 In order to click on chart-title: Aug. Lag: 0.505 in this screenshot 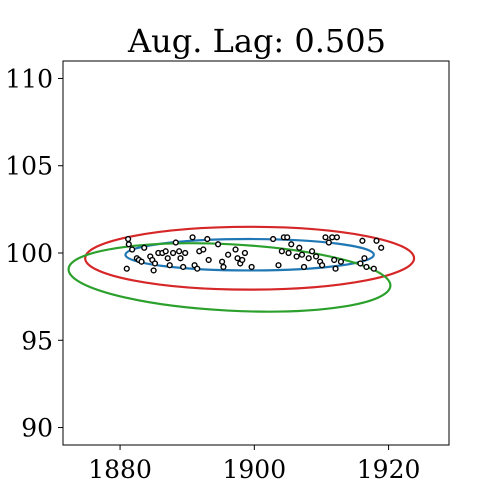, I will do `click(256, 41)`.